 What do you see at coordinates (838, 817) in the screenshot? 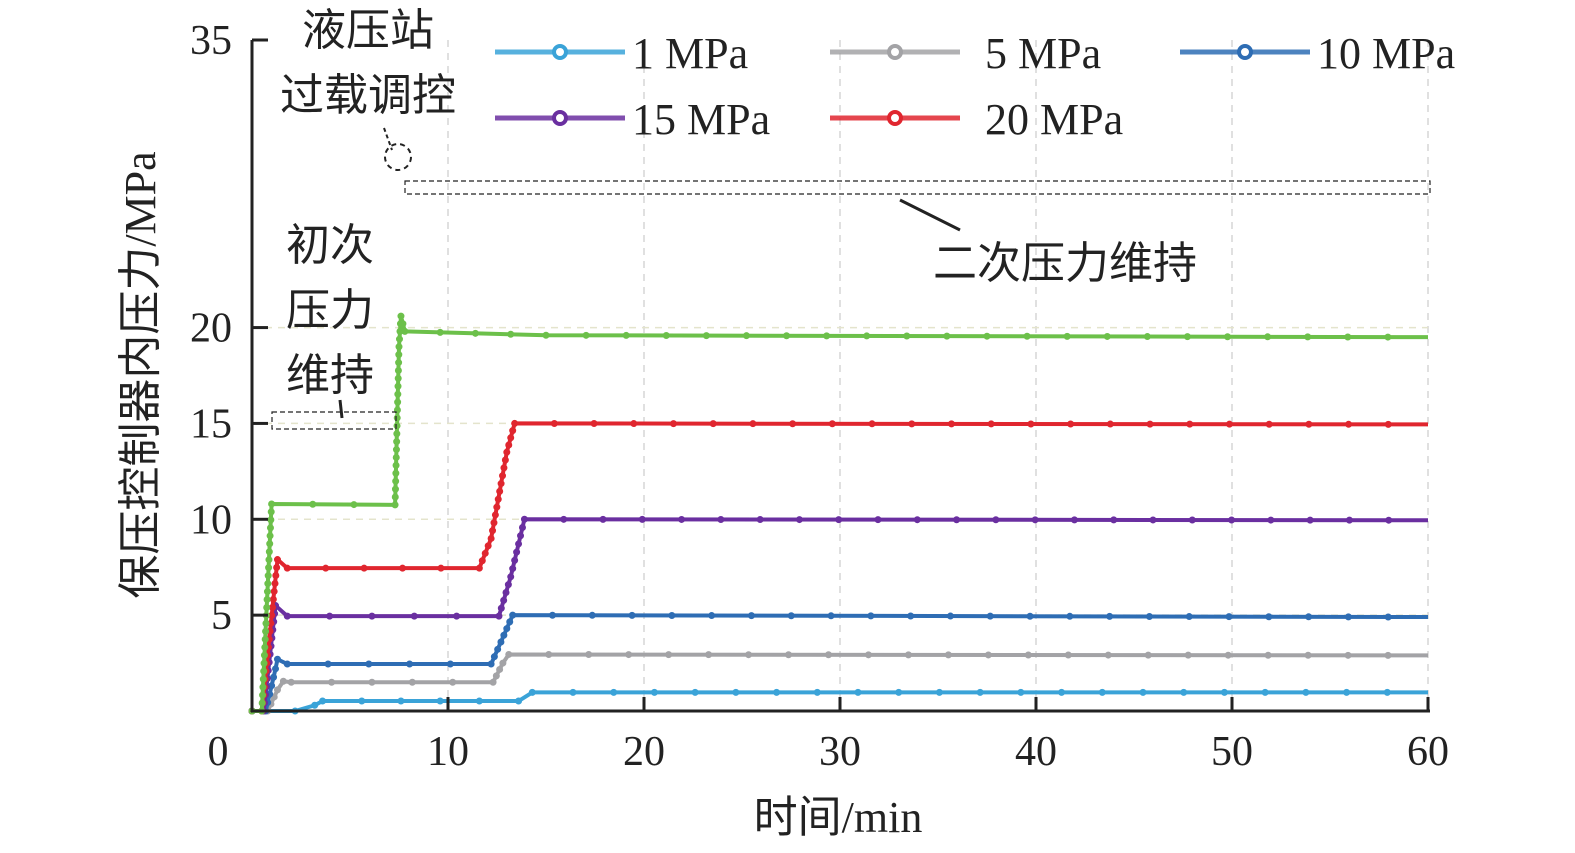
I see `x-axis-label: 时间/min` at bounding box center [838, 817].